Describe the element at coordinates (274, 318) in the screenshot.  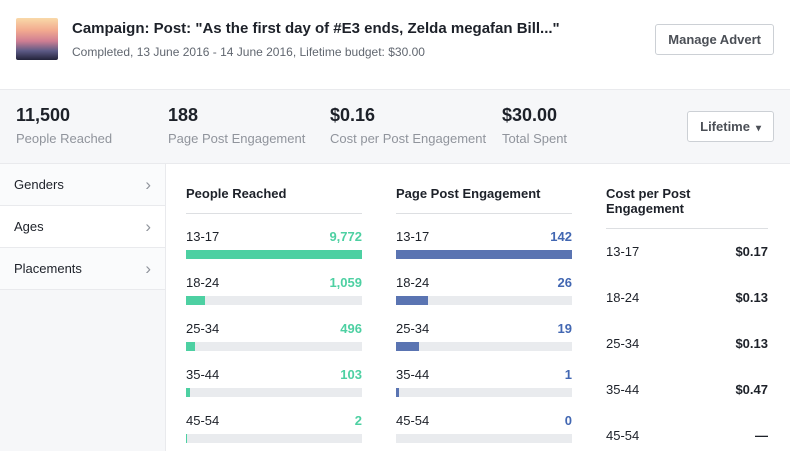
I see `column-people-reached: People Reached 13-17 9,772 18-24 1,059` at that location.